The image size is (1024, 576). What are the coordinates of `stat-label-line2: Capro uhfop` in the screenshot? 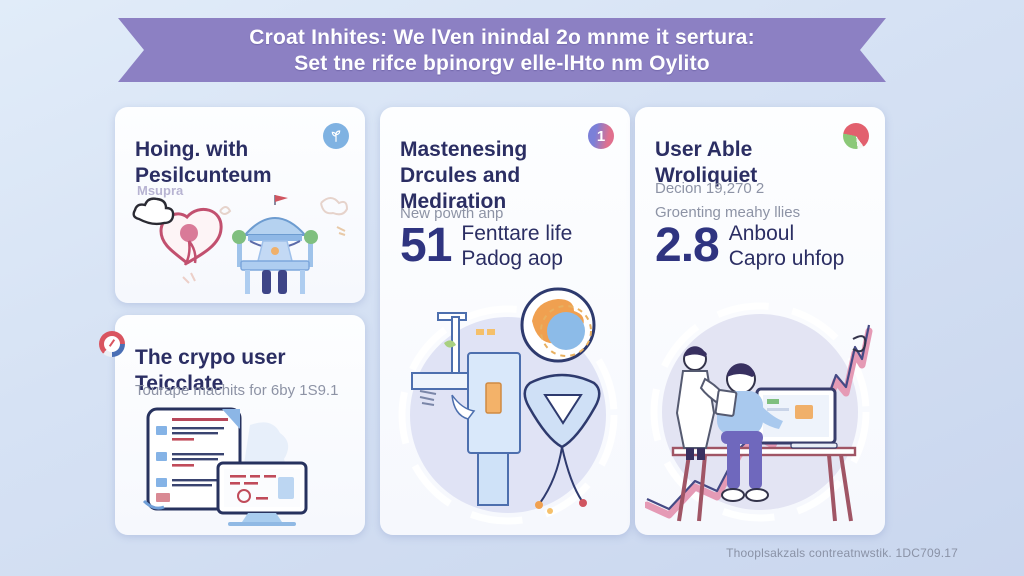 It's located at (786, 258).